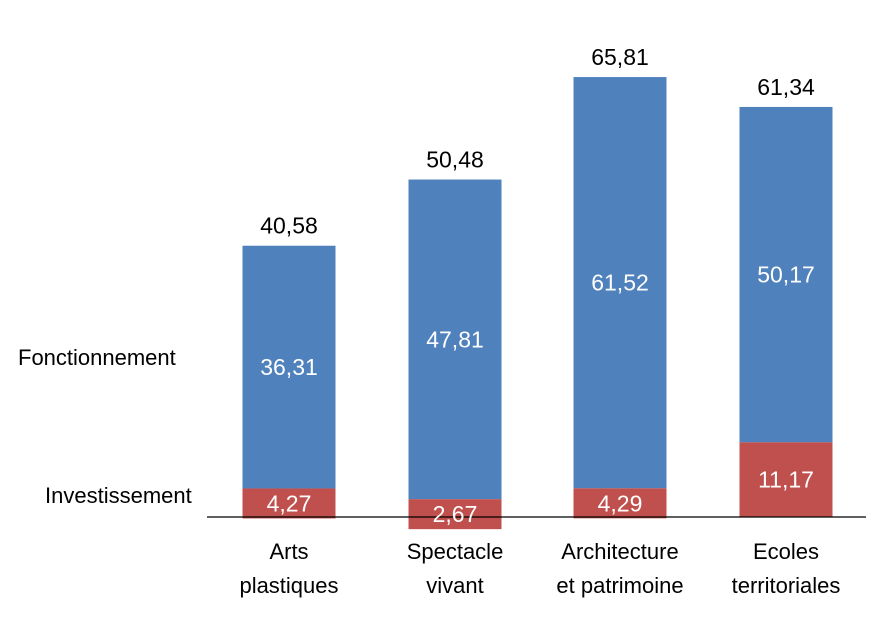 This screenshot has width=883, height=621. Describe the element at coordinates (619, 585) in the screenshot. I see `category-label-architecture-et-patrimoine-line2: et patrimoine` at that location.